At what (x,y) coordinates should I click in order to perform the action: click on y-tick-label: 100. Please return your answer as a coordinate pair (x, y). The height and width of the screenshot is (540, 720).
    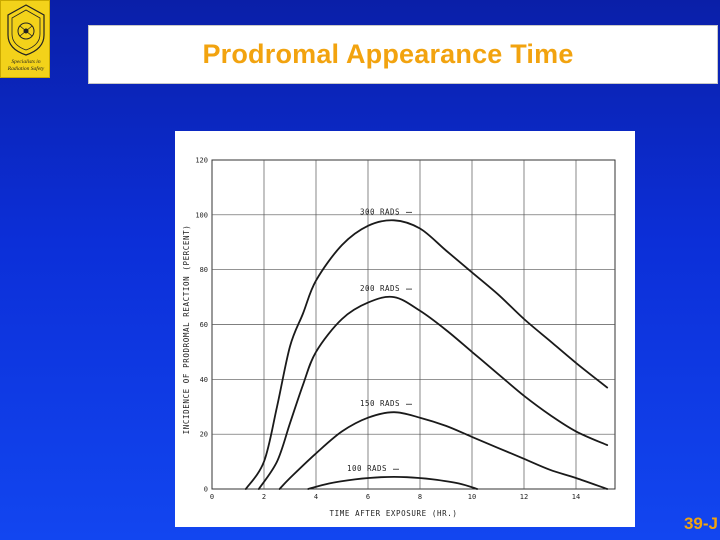
    Looking at the image, I should click on (201, 215).